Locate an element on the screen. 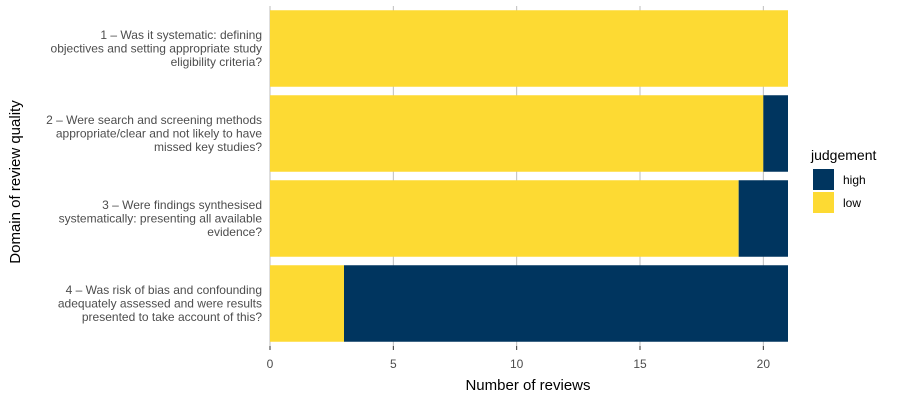 This screenshot has height=405, width=900. category-label-line: 4 – Was risk of bias and confounding is located at coordinates (164, 290).